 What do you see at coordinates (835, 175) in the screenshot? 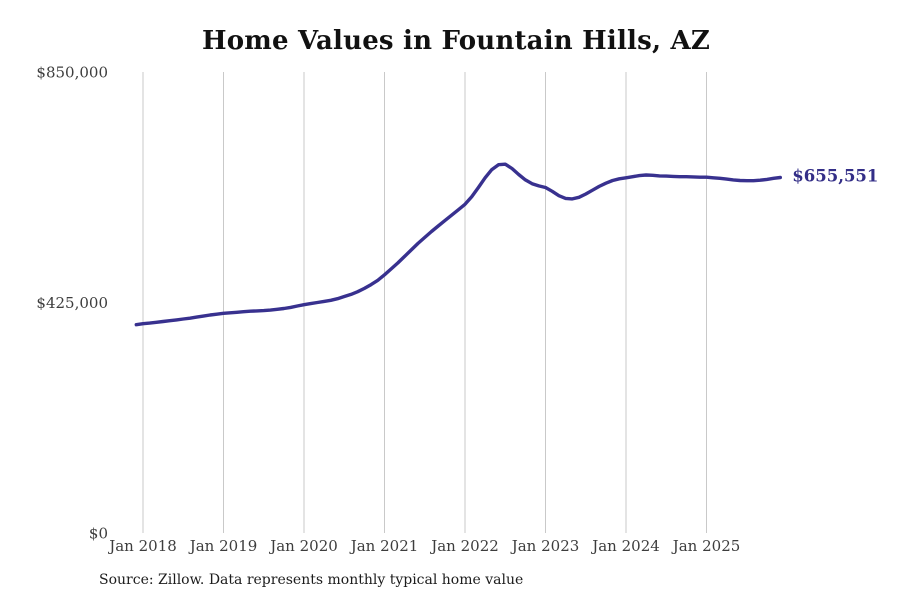
I see `latest-value-label: $655,551` at bounding box center [835, 175].